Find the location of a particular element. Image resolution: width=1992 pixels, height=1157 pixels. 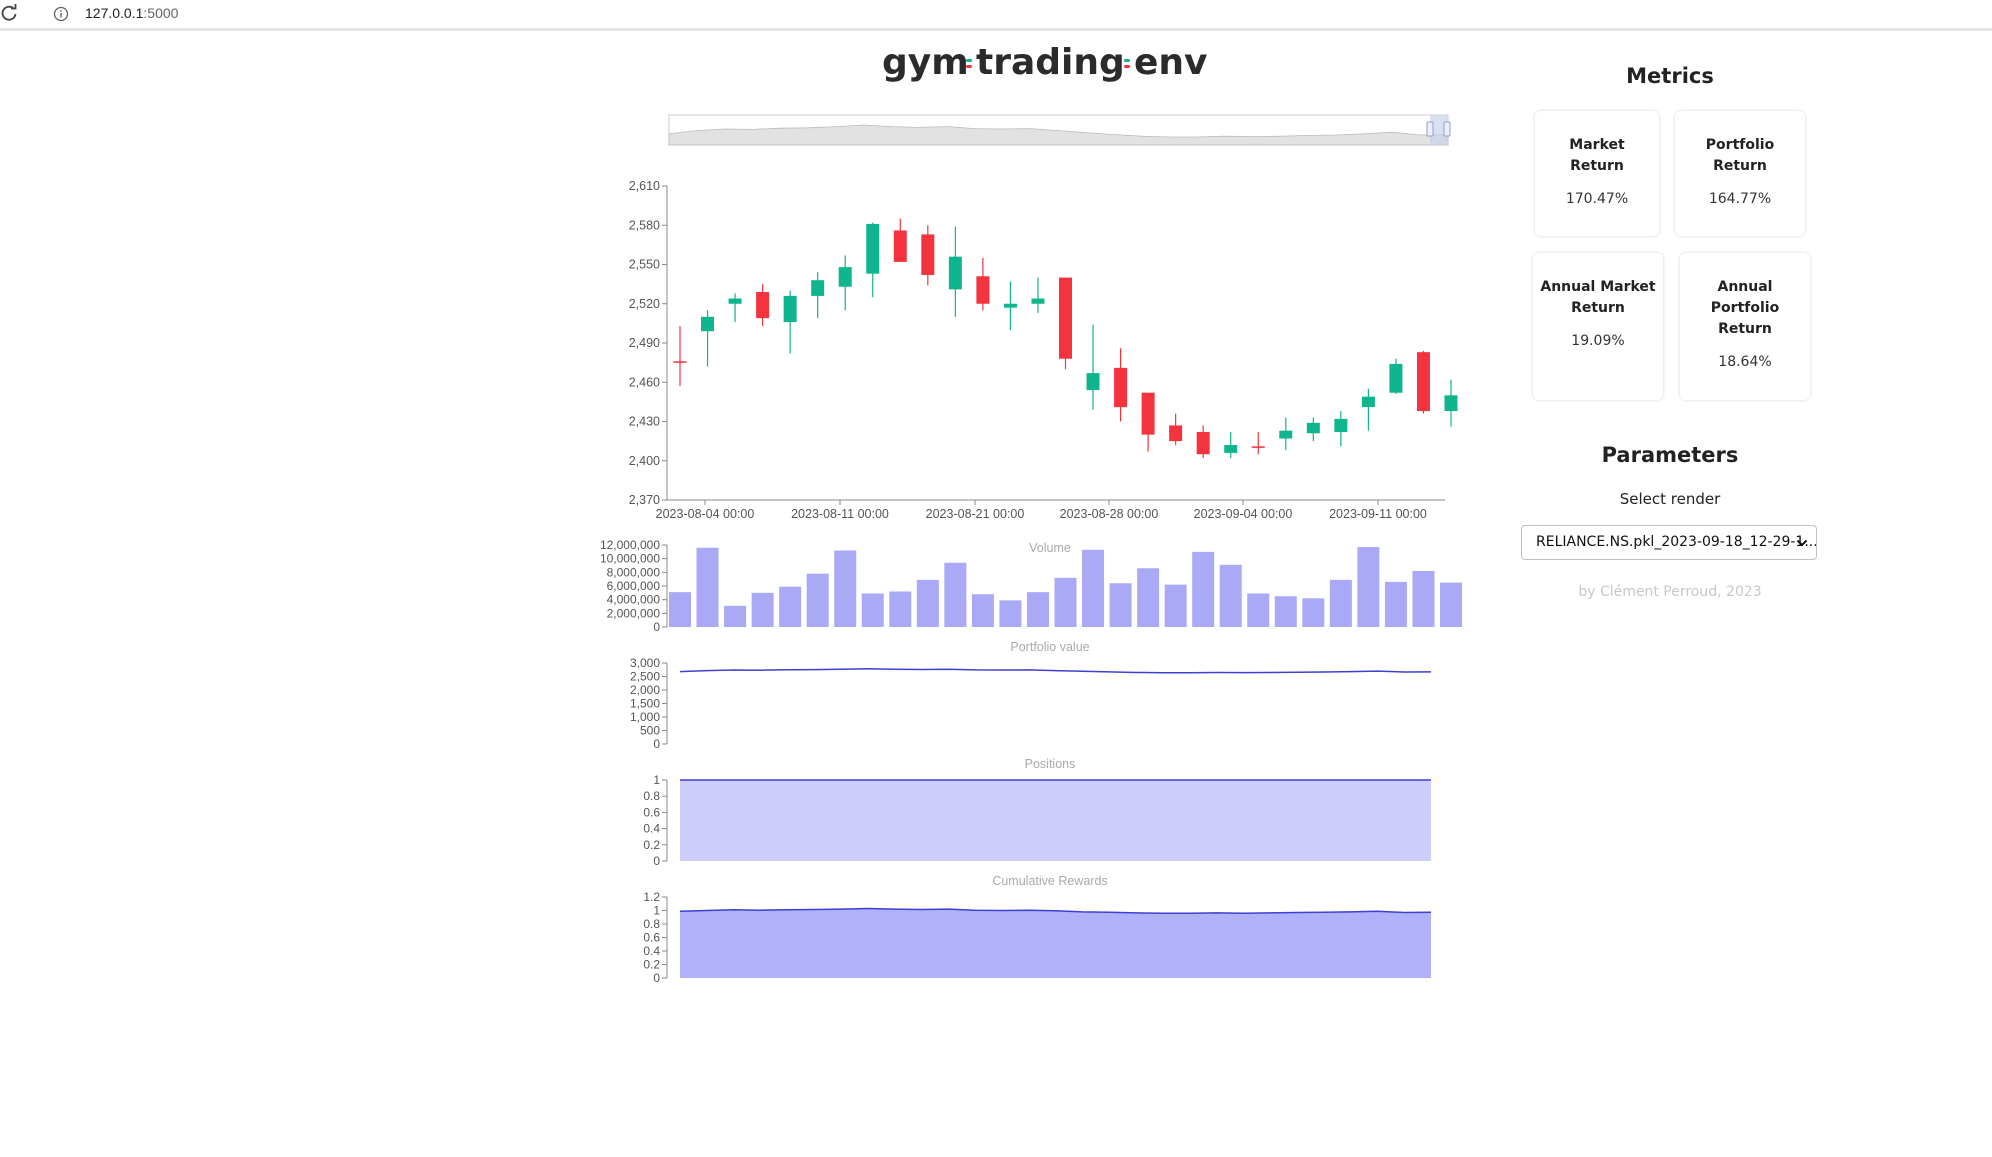

url-host: 127.0.0.1 is located at coordinates (114, 13).